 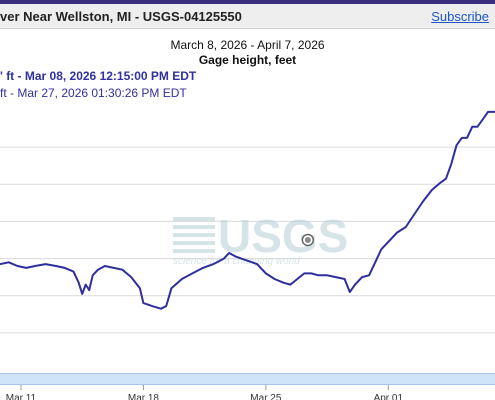 I want to click on legend-entry-secondary: ft - Mar 27, 2026 01:30:26 PM EDT, so click(x=93, y=93).